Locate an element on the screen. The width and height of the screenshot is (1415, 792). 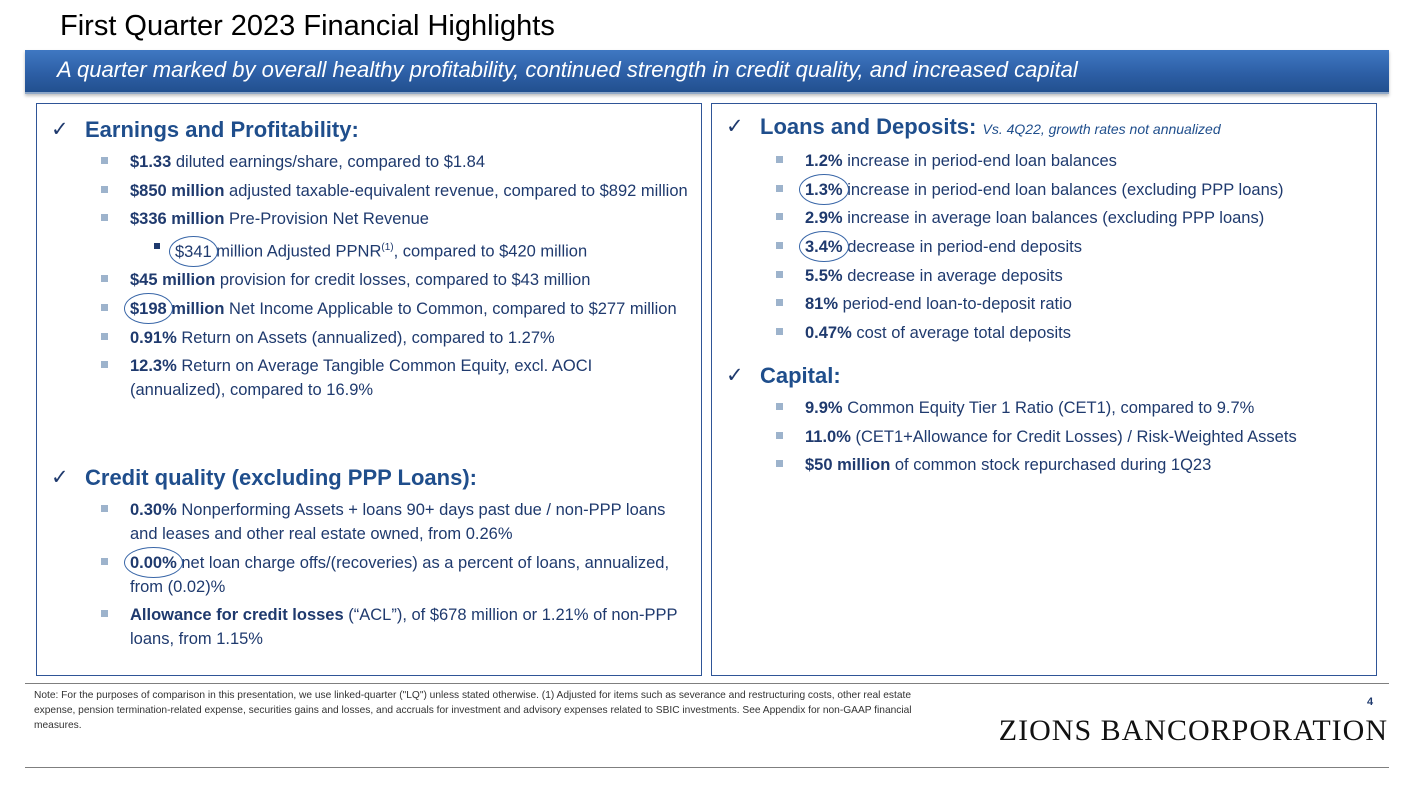
bottom-divider is located at coordinates (707, 767).